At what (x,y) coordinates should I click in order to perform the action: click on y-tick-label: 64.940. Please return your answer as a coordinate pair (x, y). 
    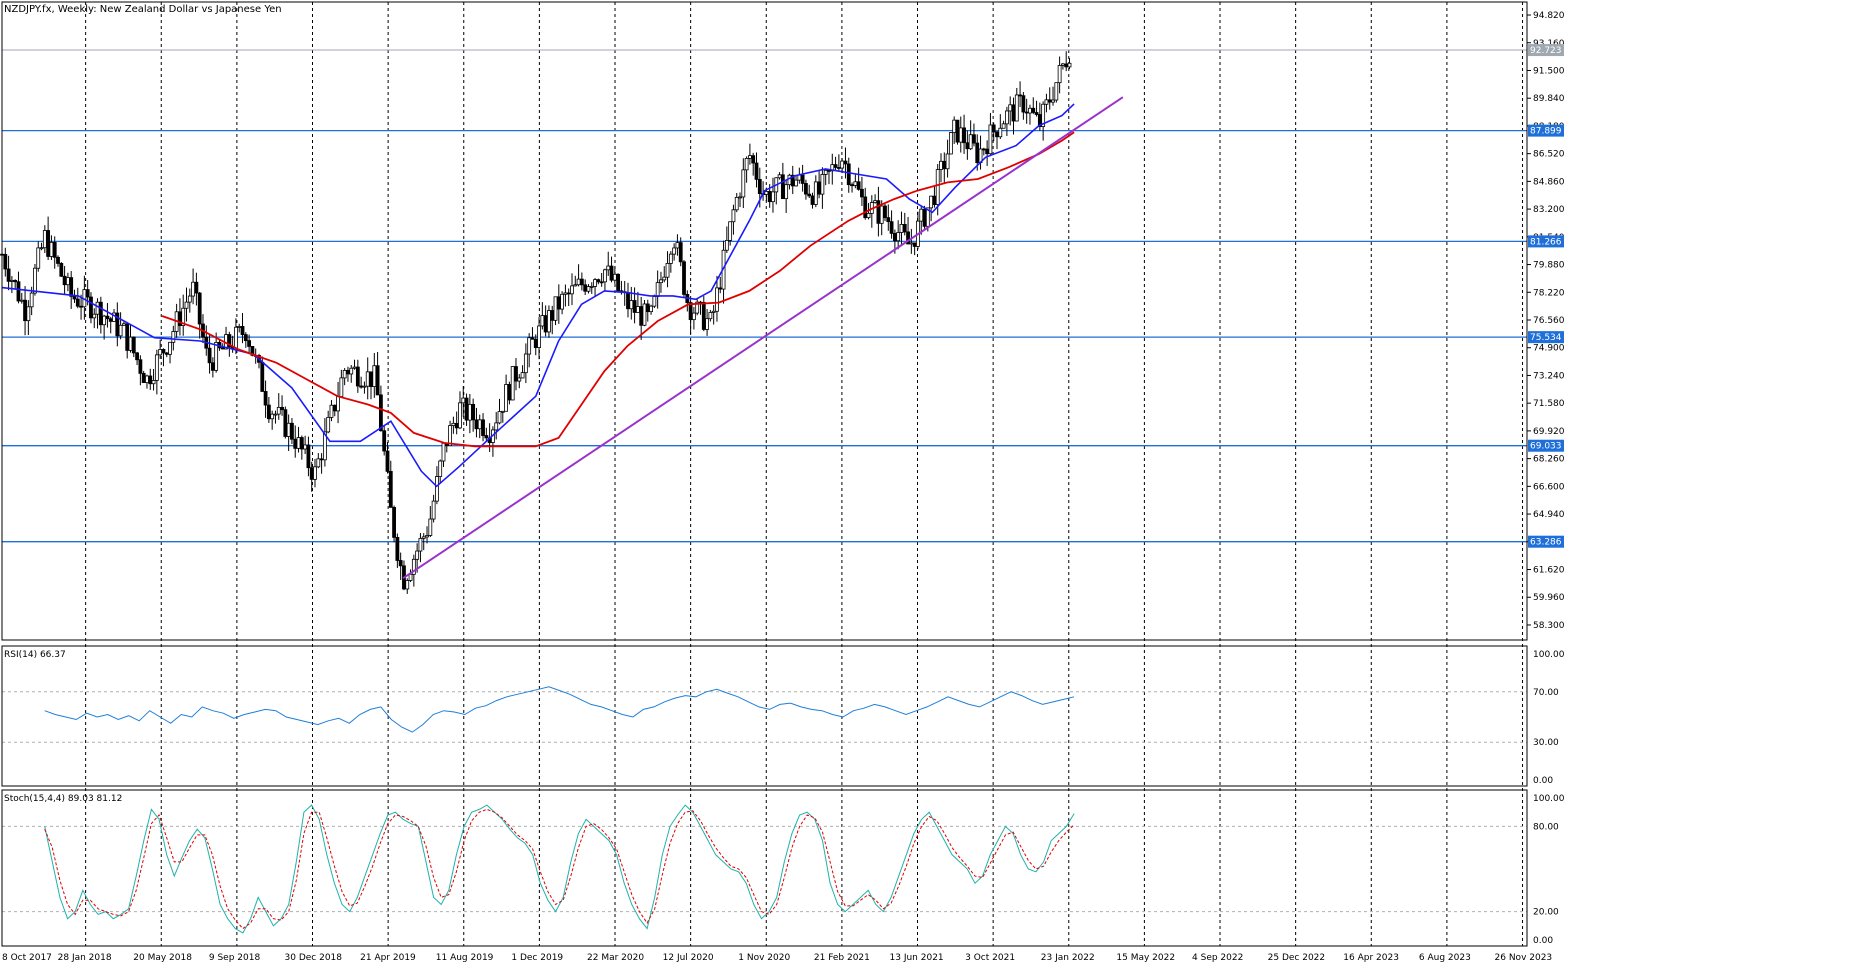
    Looking at the image, I should click on (1549, 515).